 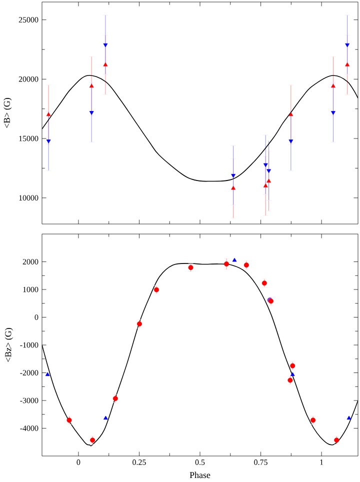 I want to click on x-axis-title: Phase, so click(x=200, y=475).